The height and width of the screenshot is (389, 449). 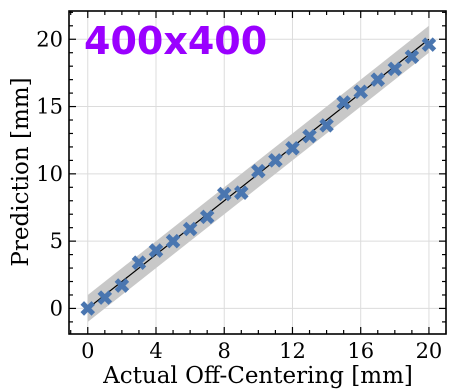 What do you see at coordinates (224, 351) in the screenshot?
I see `x-tick-label: 8` at bounding box center [224, 351].